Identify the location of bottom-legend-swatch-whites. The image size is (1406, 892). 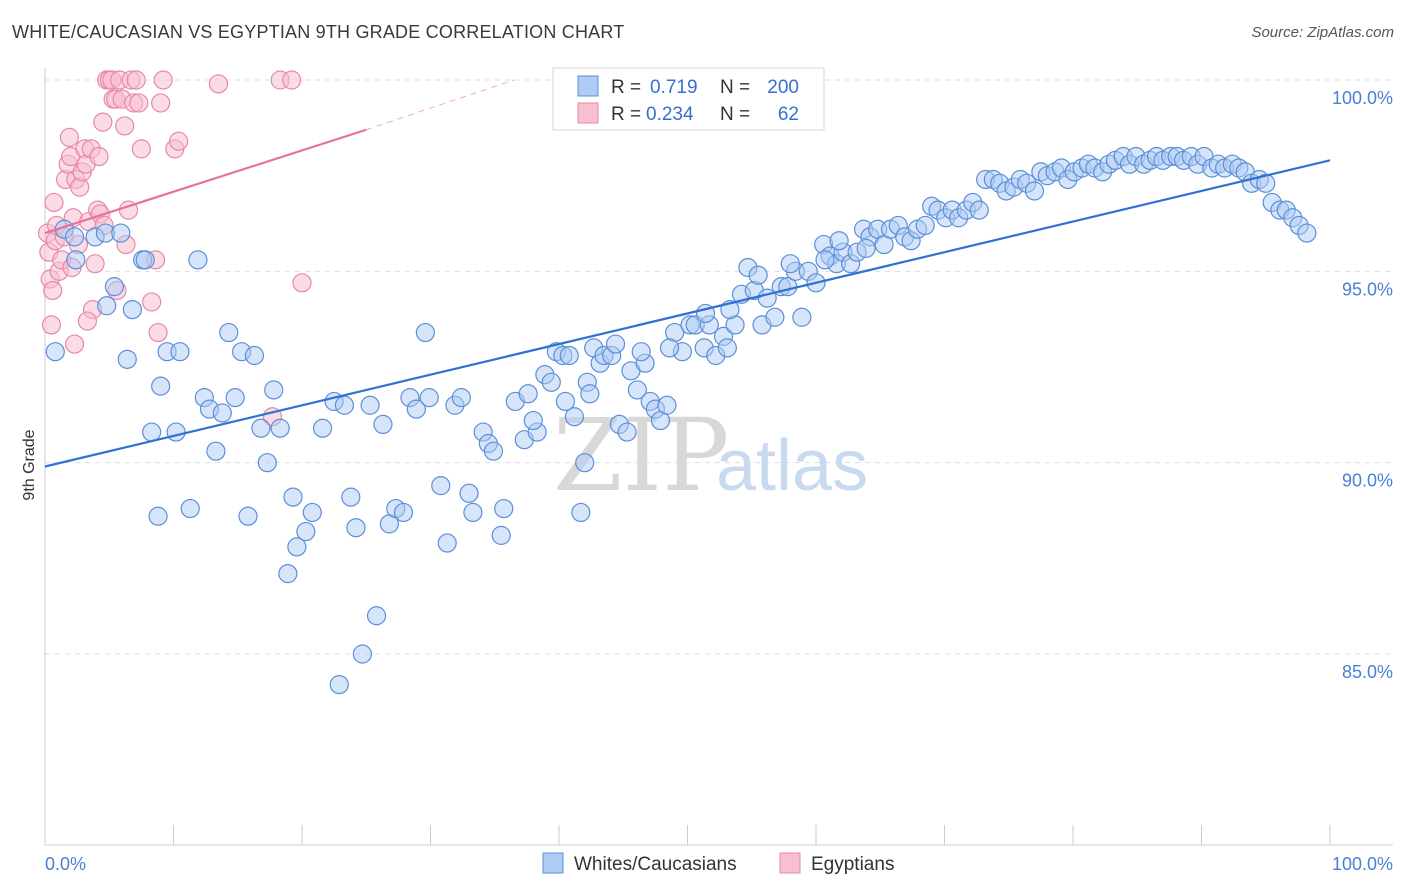
(553, 863).